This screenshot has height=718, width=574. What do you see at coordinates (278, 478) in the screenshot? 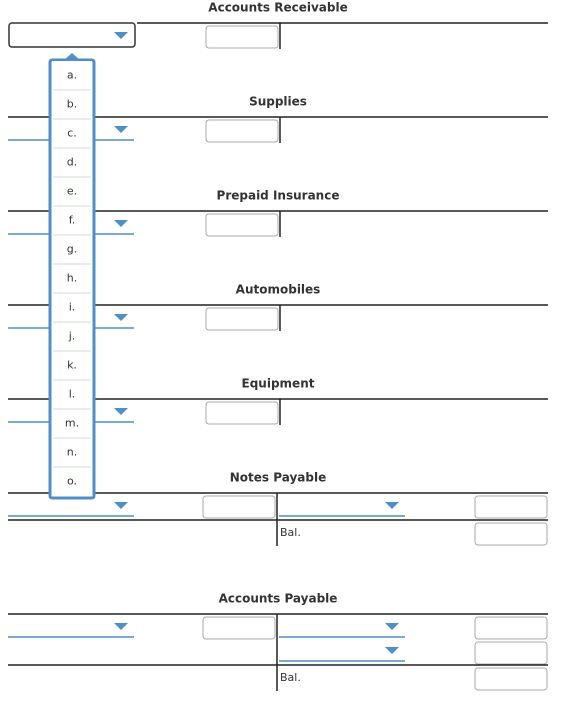
I see `account-title: Notes Payable` at bounding box center [278, 478].